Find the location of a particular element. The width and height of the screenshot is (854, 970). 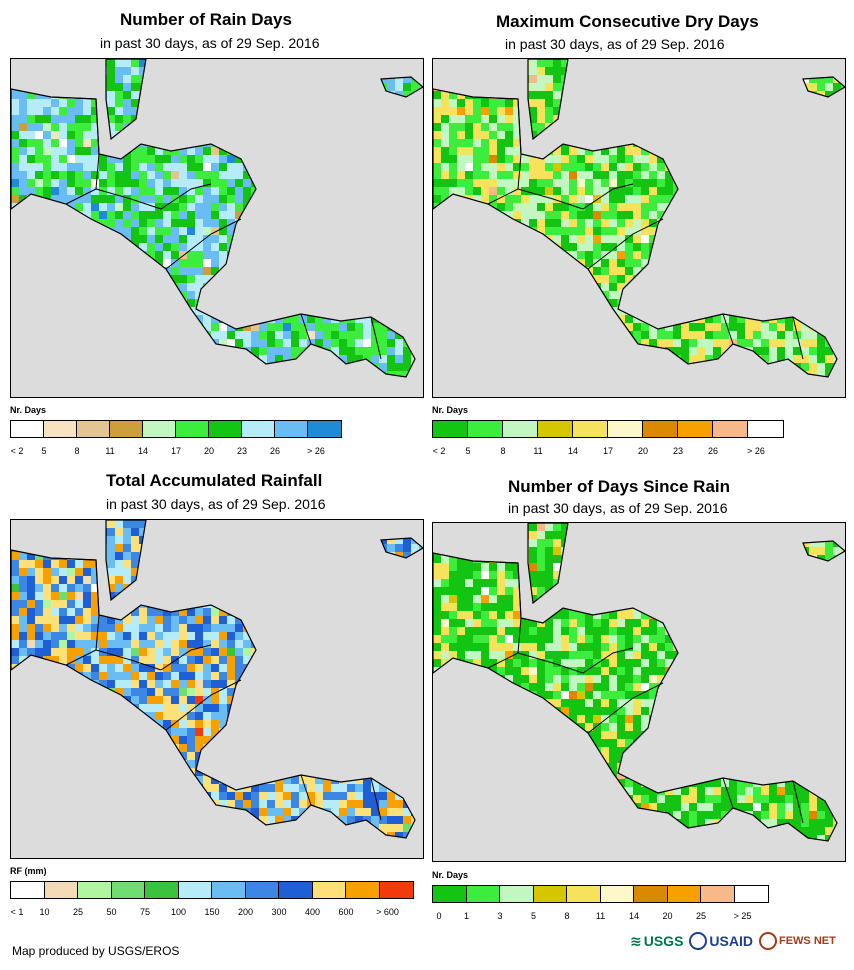

footer-credit: Map produced by USGS/EROS is located at coordinates (96, 951).